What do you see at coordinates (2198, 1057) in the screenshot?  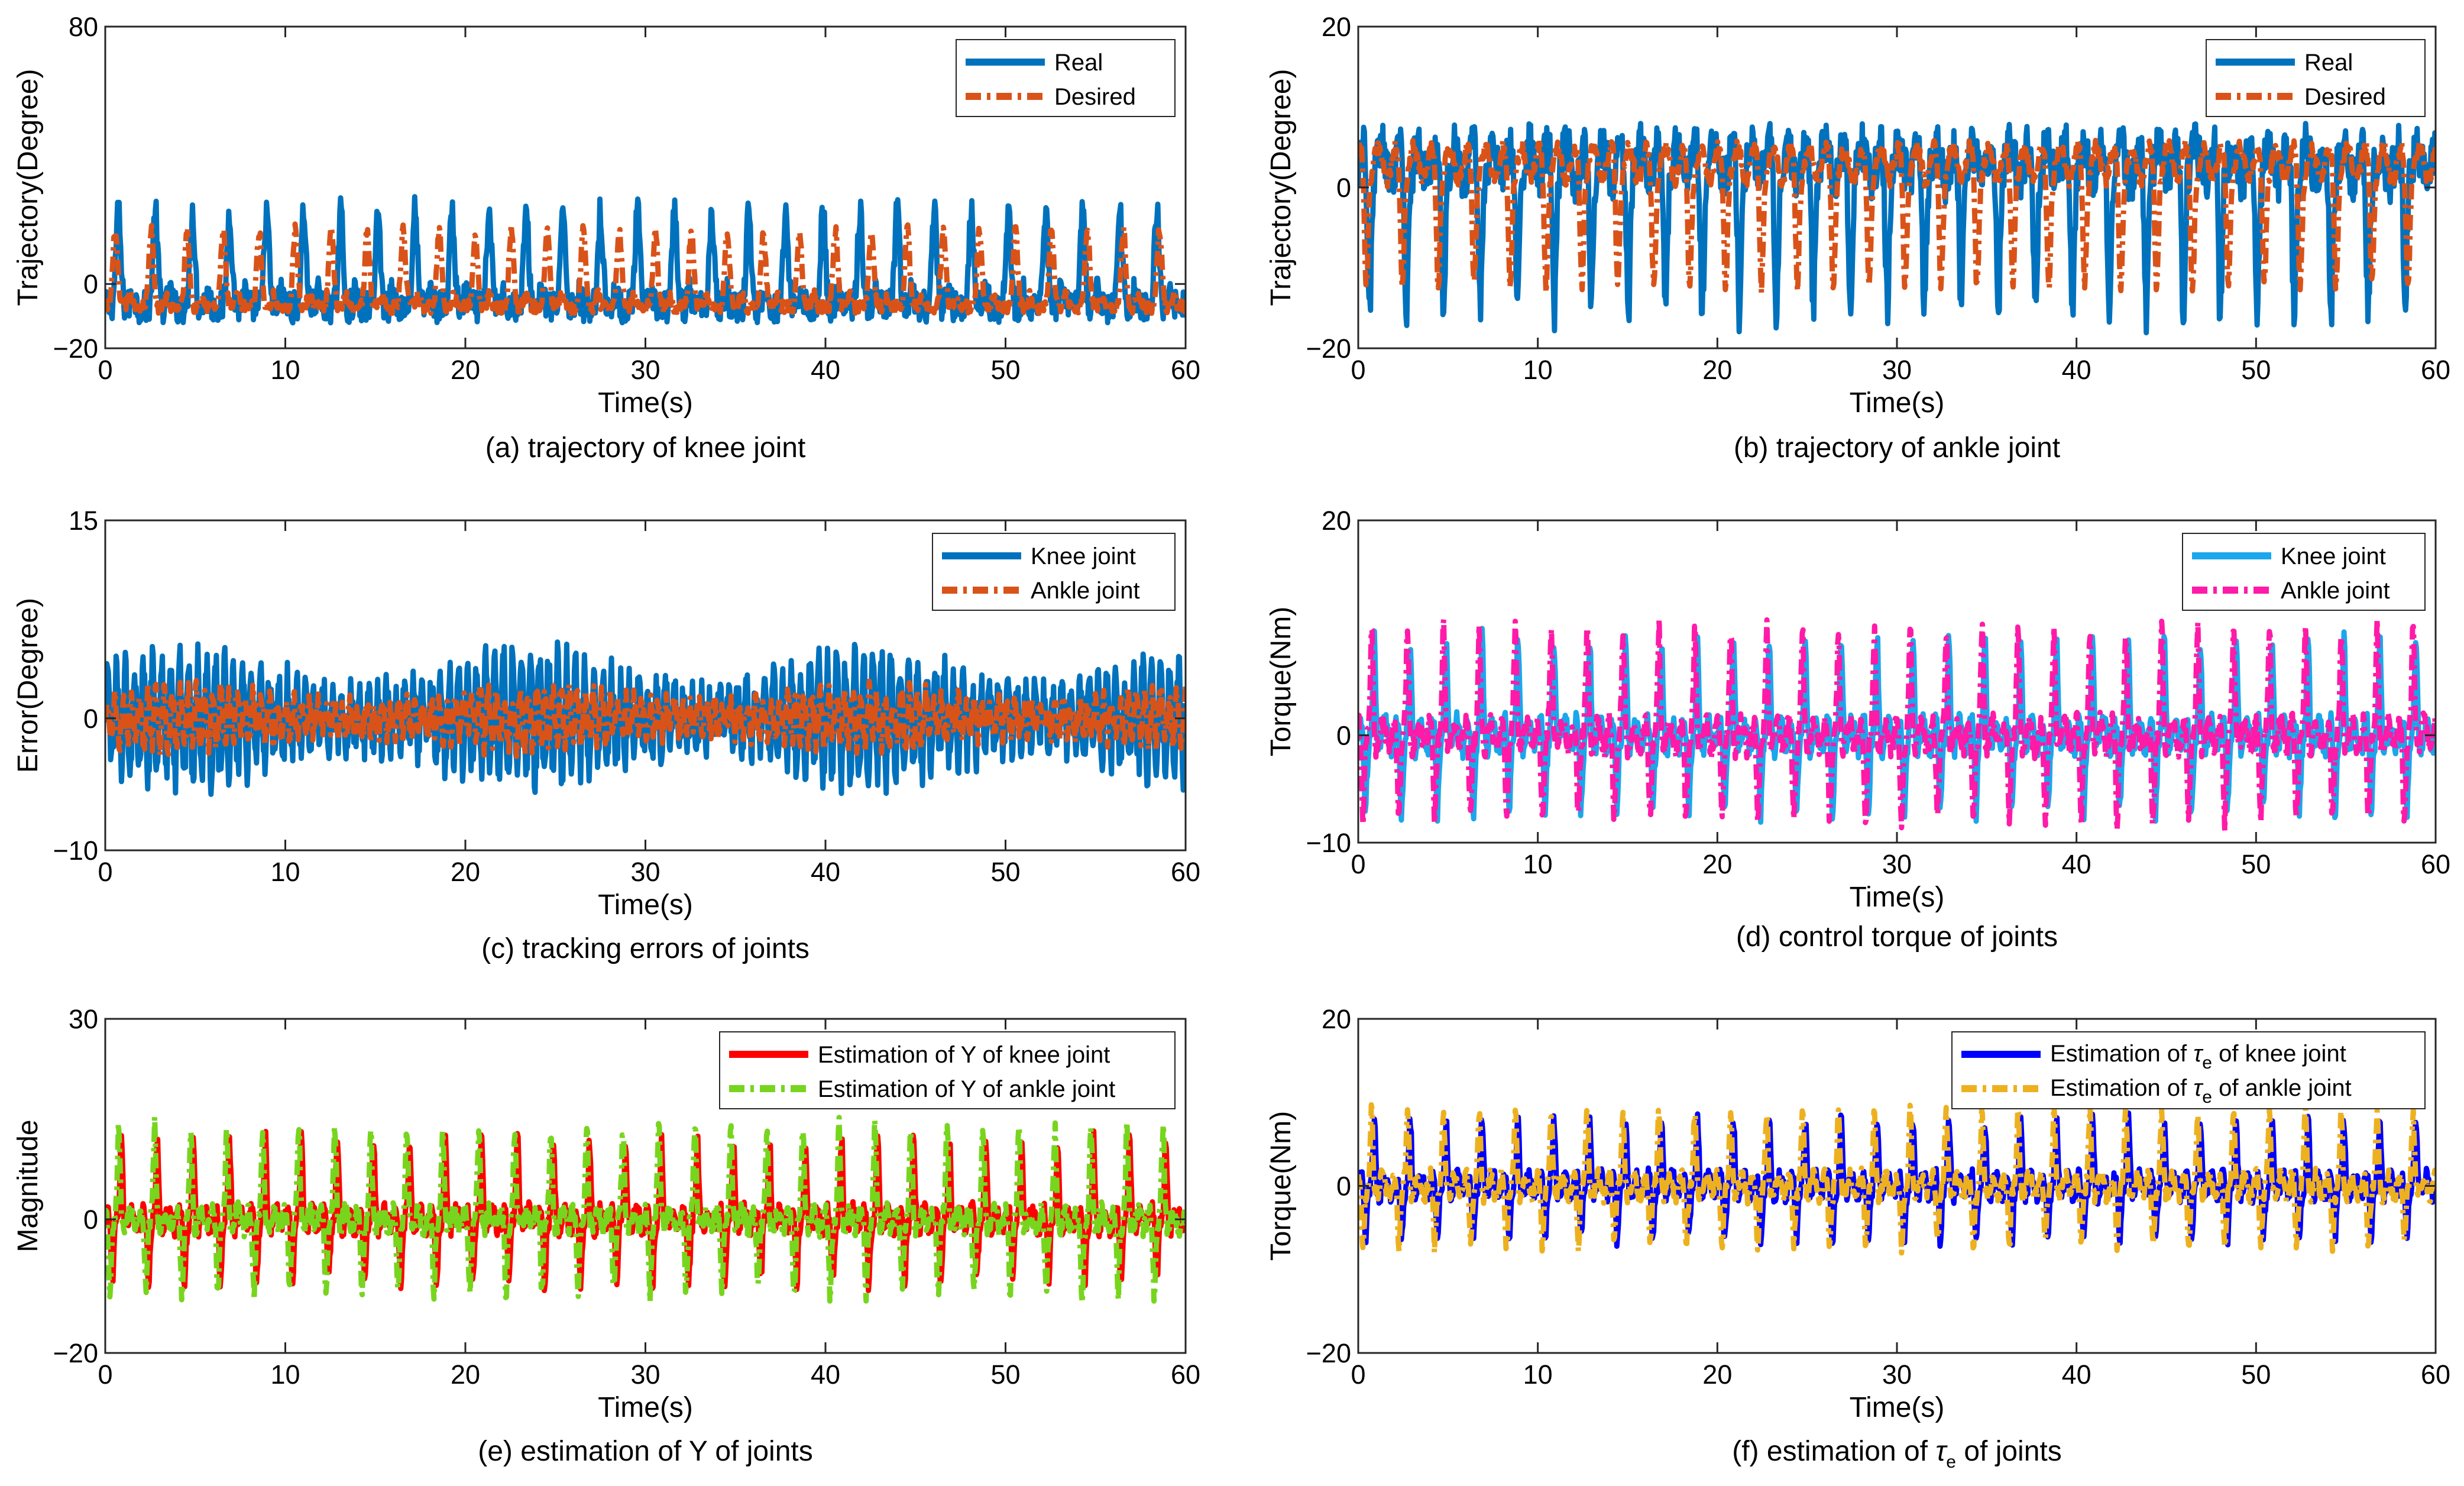 I see `legend-label: Estimation of τe of knee joint` at bounding box center [2198, 1057].